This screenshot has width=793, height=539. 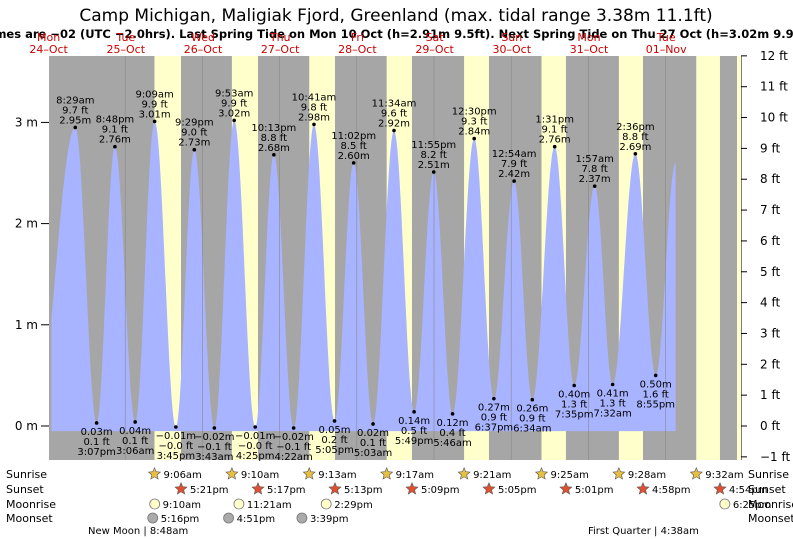 What do you see at coordinates (154, 94) in the screenshot?
I see `tide-time-label: 9:09am` at bounding box center [154, 94].